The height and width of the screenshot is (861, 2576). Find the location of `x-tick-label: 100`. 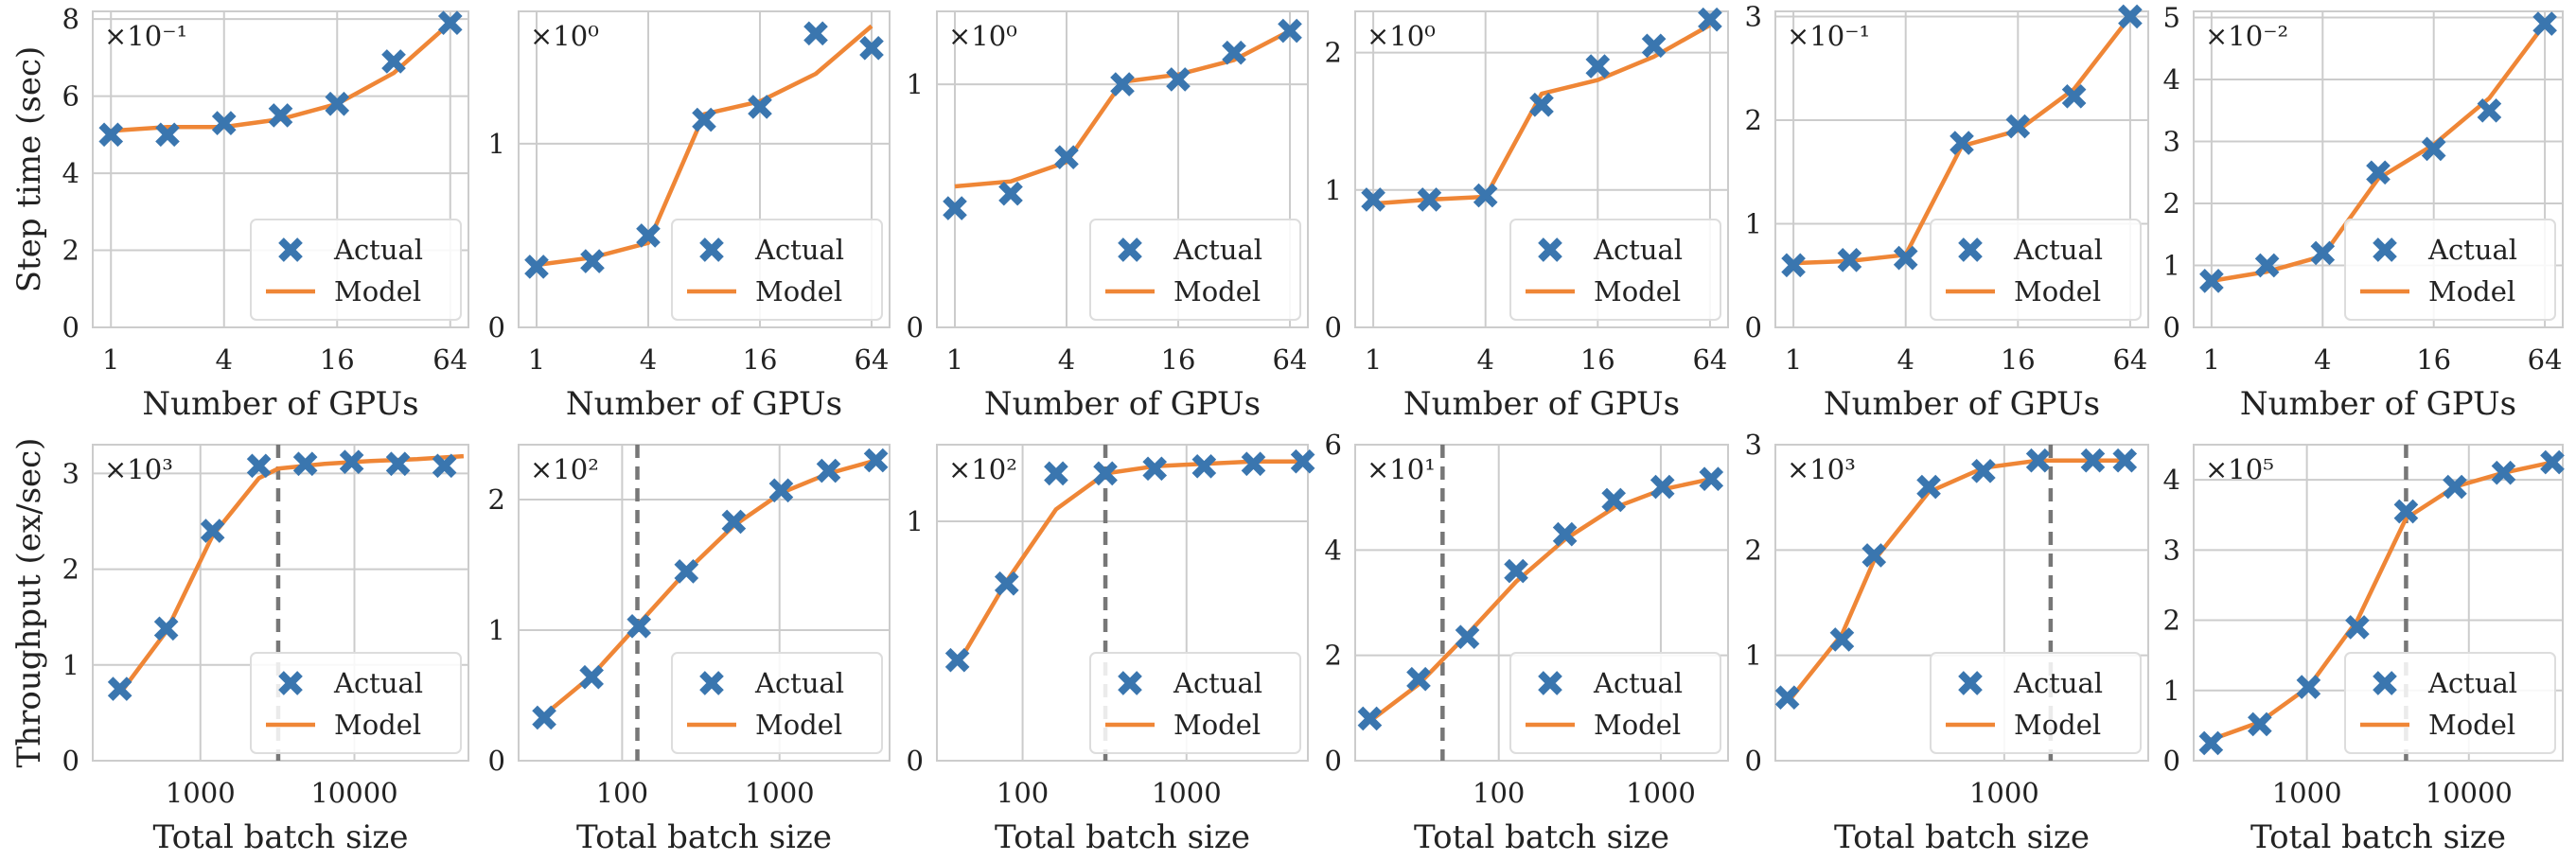

x-tick-label: 100 is located at coordinates (1023, 793).